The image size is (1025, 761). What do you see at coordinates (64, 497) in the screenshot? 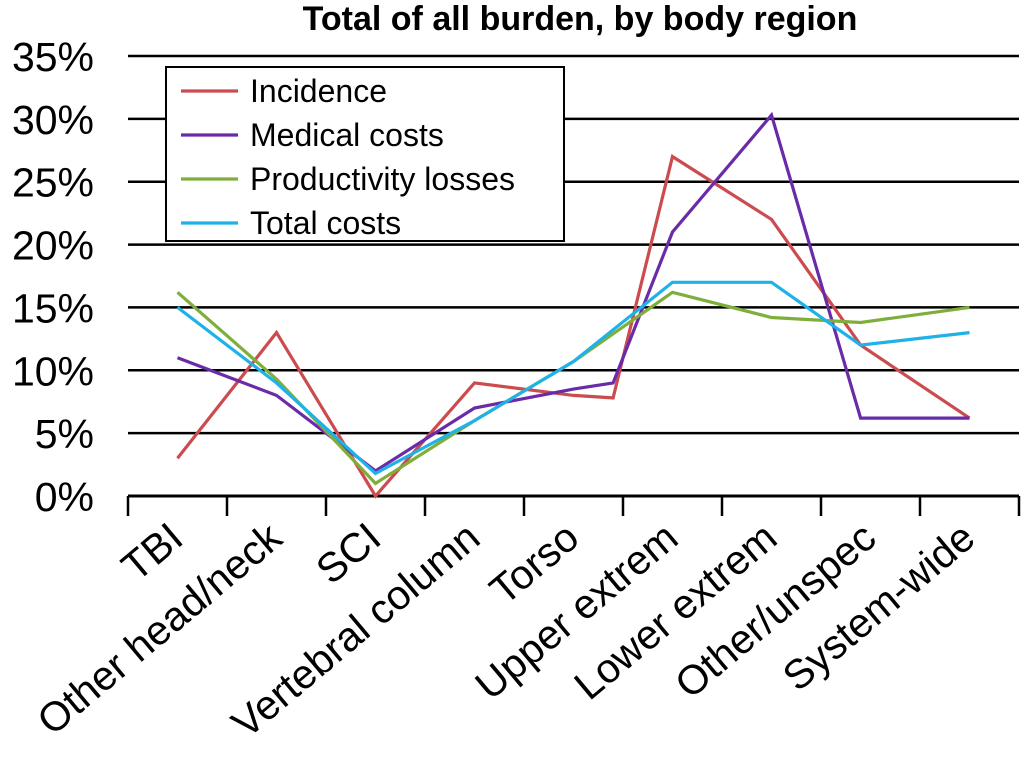
I see `y-tick-label: 0%` at bounding box center [64, 497].